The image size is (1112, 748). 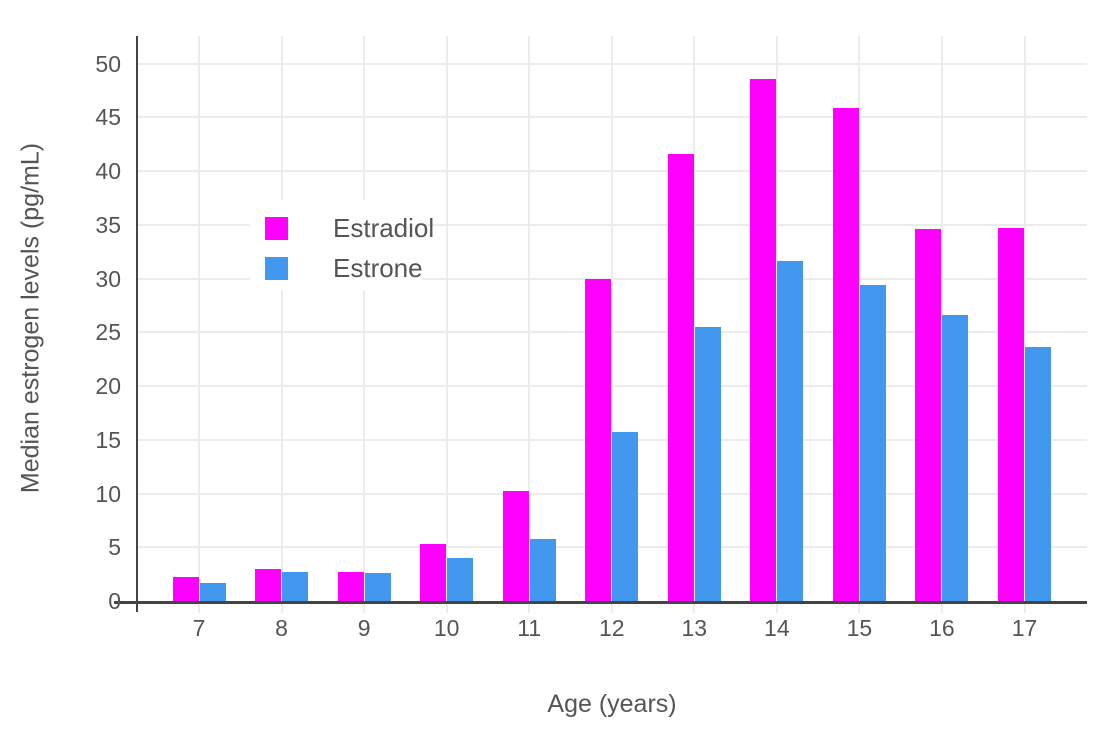 I want to click on x-tick-label: 17, so click(x=1024, y=628).